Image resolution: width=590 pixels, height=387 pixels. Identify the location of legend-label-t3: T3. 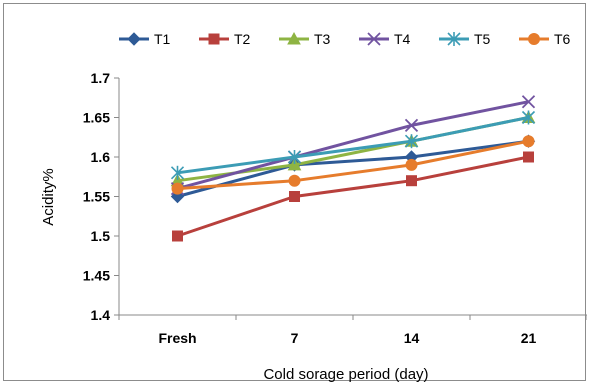
(322, 39).